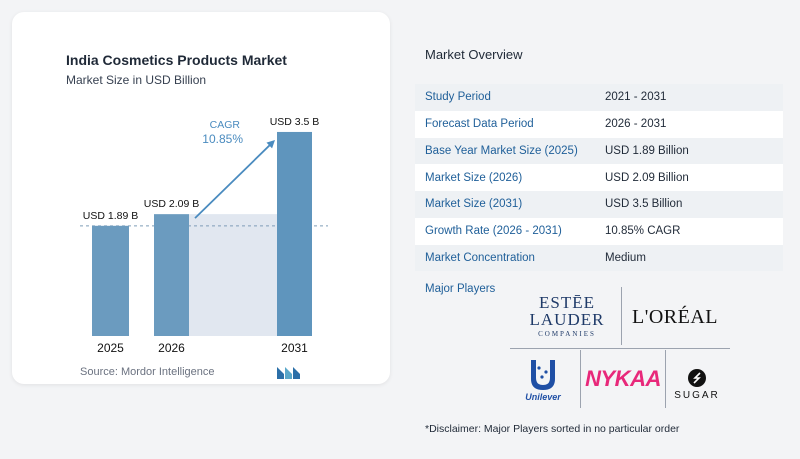  What do you see at coordinates (171, 348) in the screenshot?
I see `x-tick-label: 2026` at bounding box center [171, 348].